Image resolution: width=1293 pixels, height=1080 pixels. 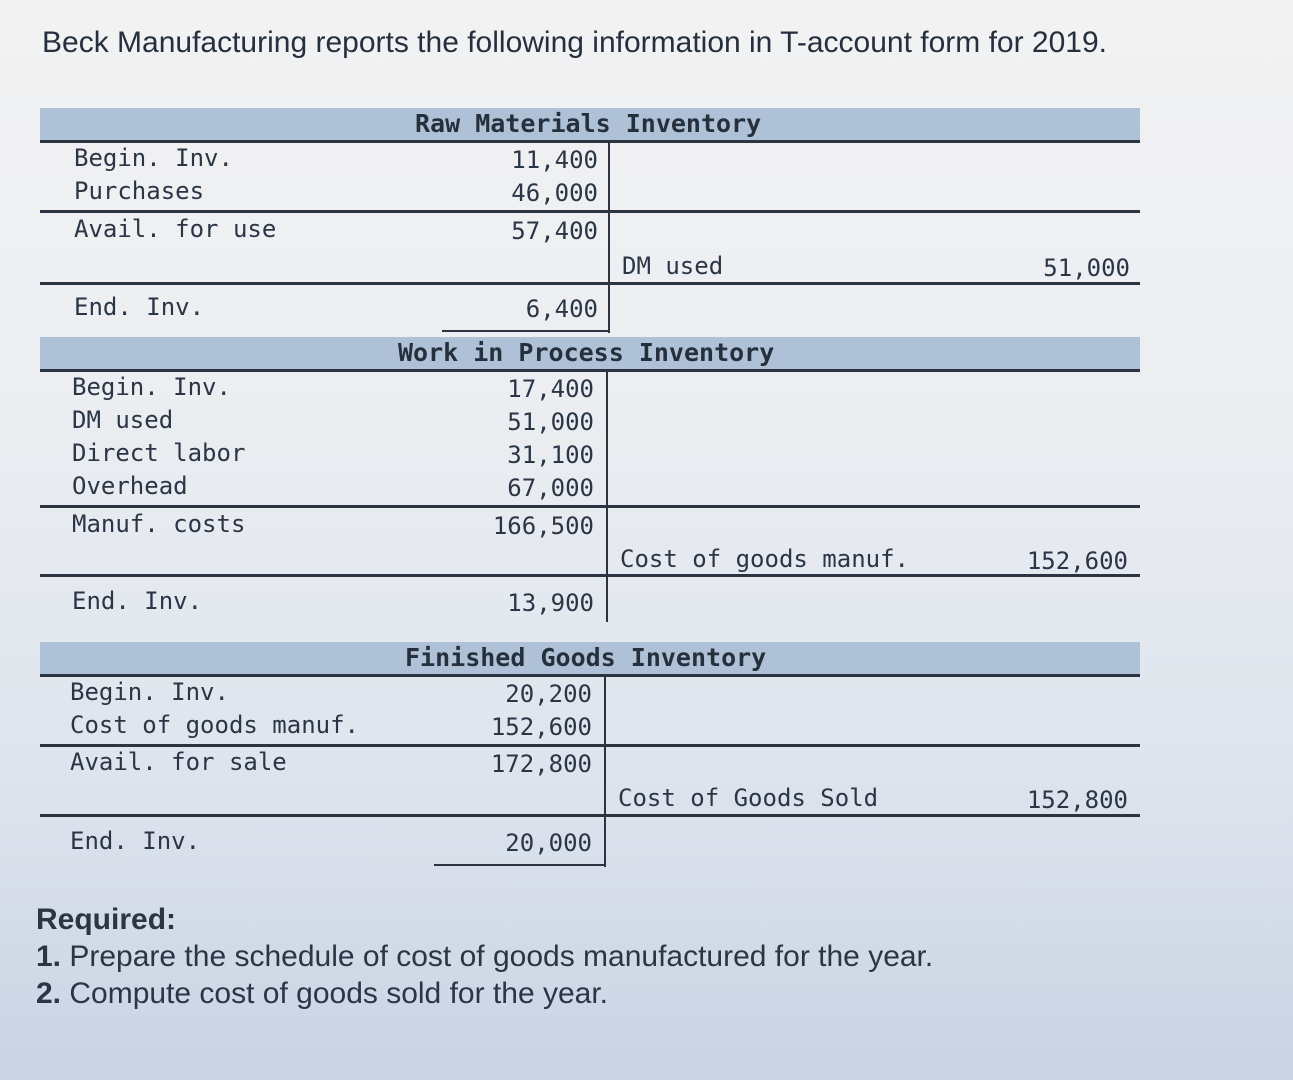 What do you see at coordinates (550, 603) in the screenshot?
I see `end-inv-value: 13,900` at bounding box center [550, 603].